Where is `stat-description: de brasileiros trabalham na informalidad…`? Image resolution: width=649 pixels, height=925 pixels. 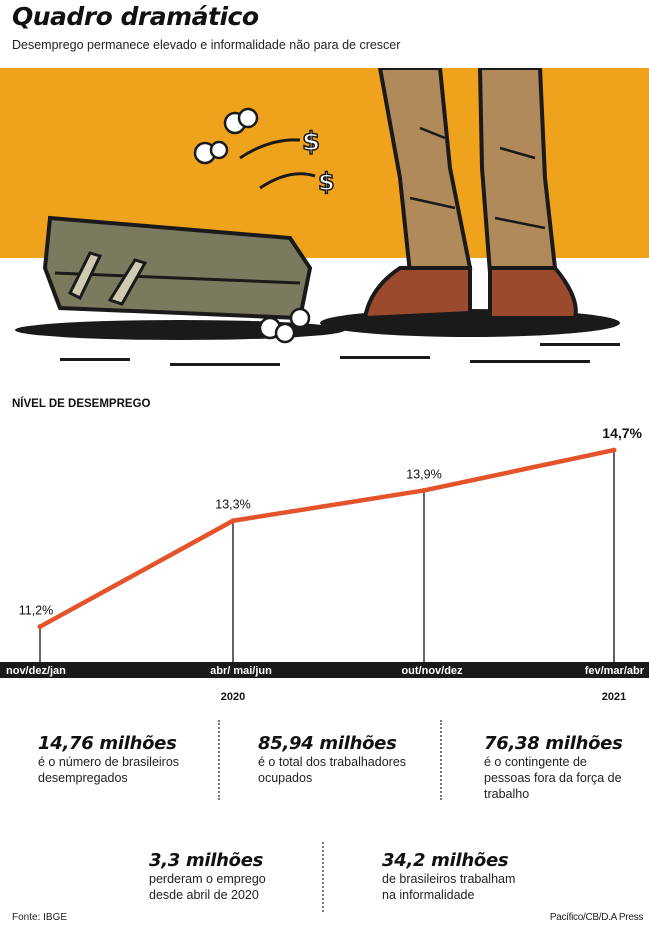 stat-description: de brasileiros trabalham na informalidad… is located at coordinates (449, 887).